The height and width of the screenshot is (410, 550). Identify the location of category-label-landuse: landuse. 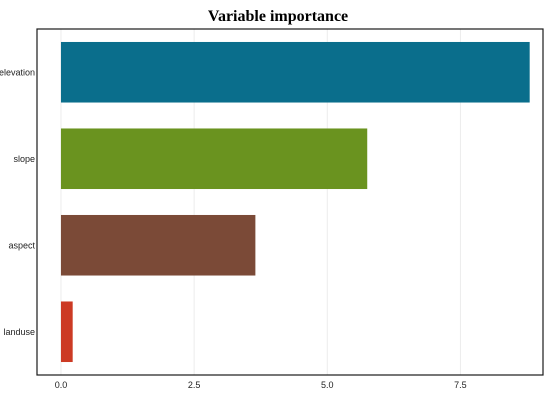
(19, 332).